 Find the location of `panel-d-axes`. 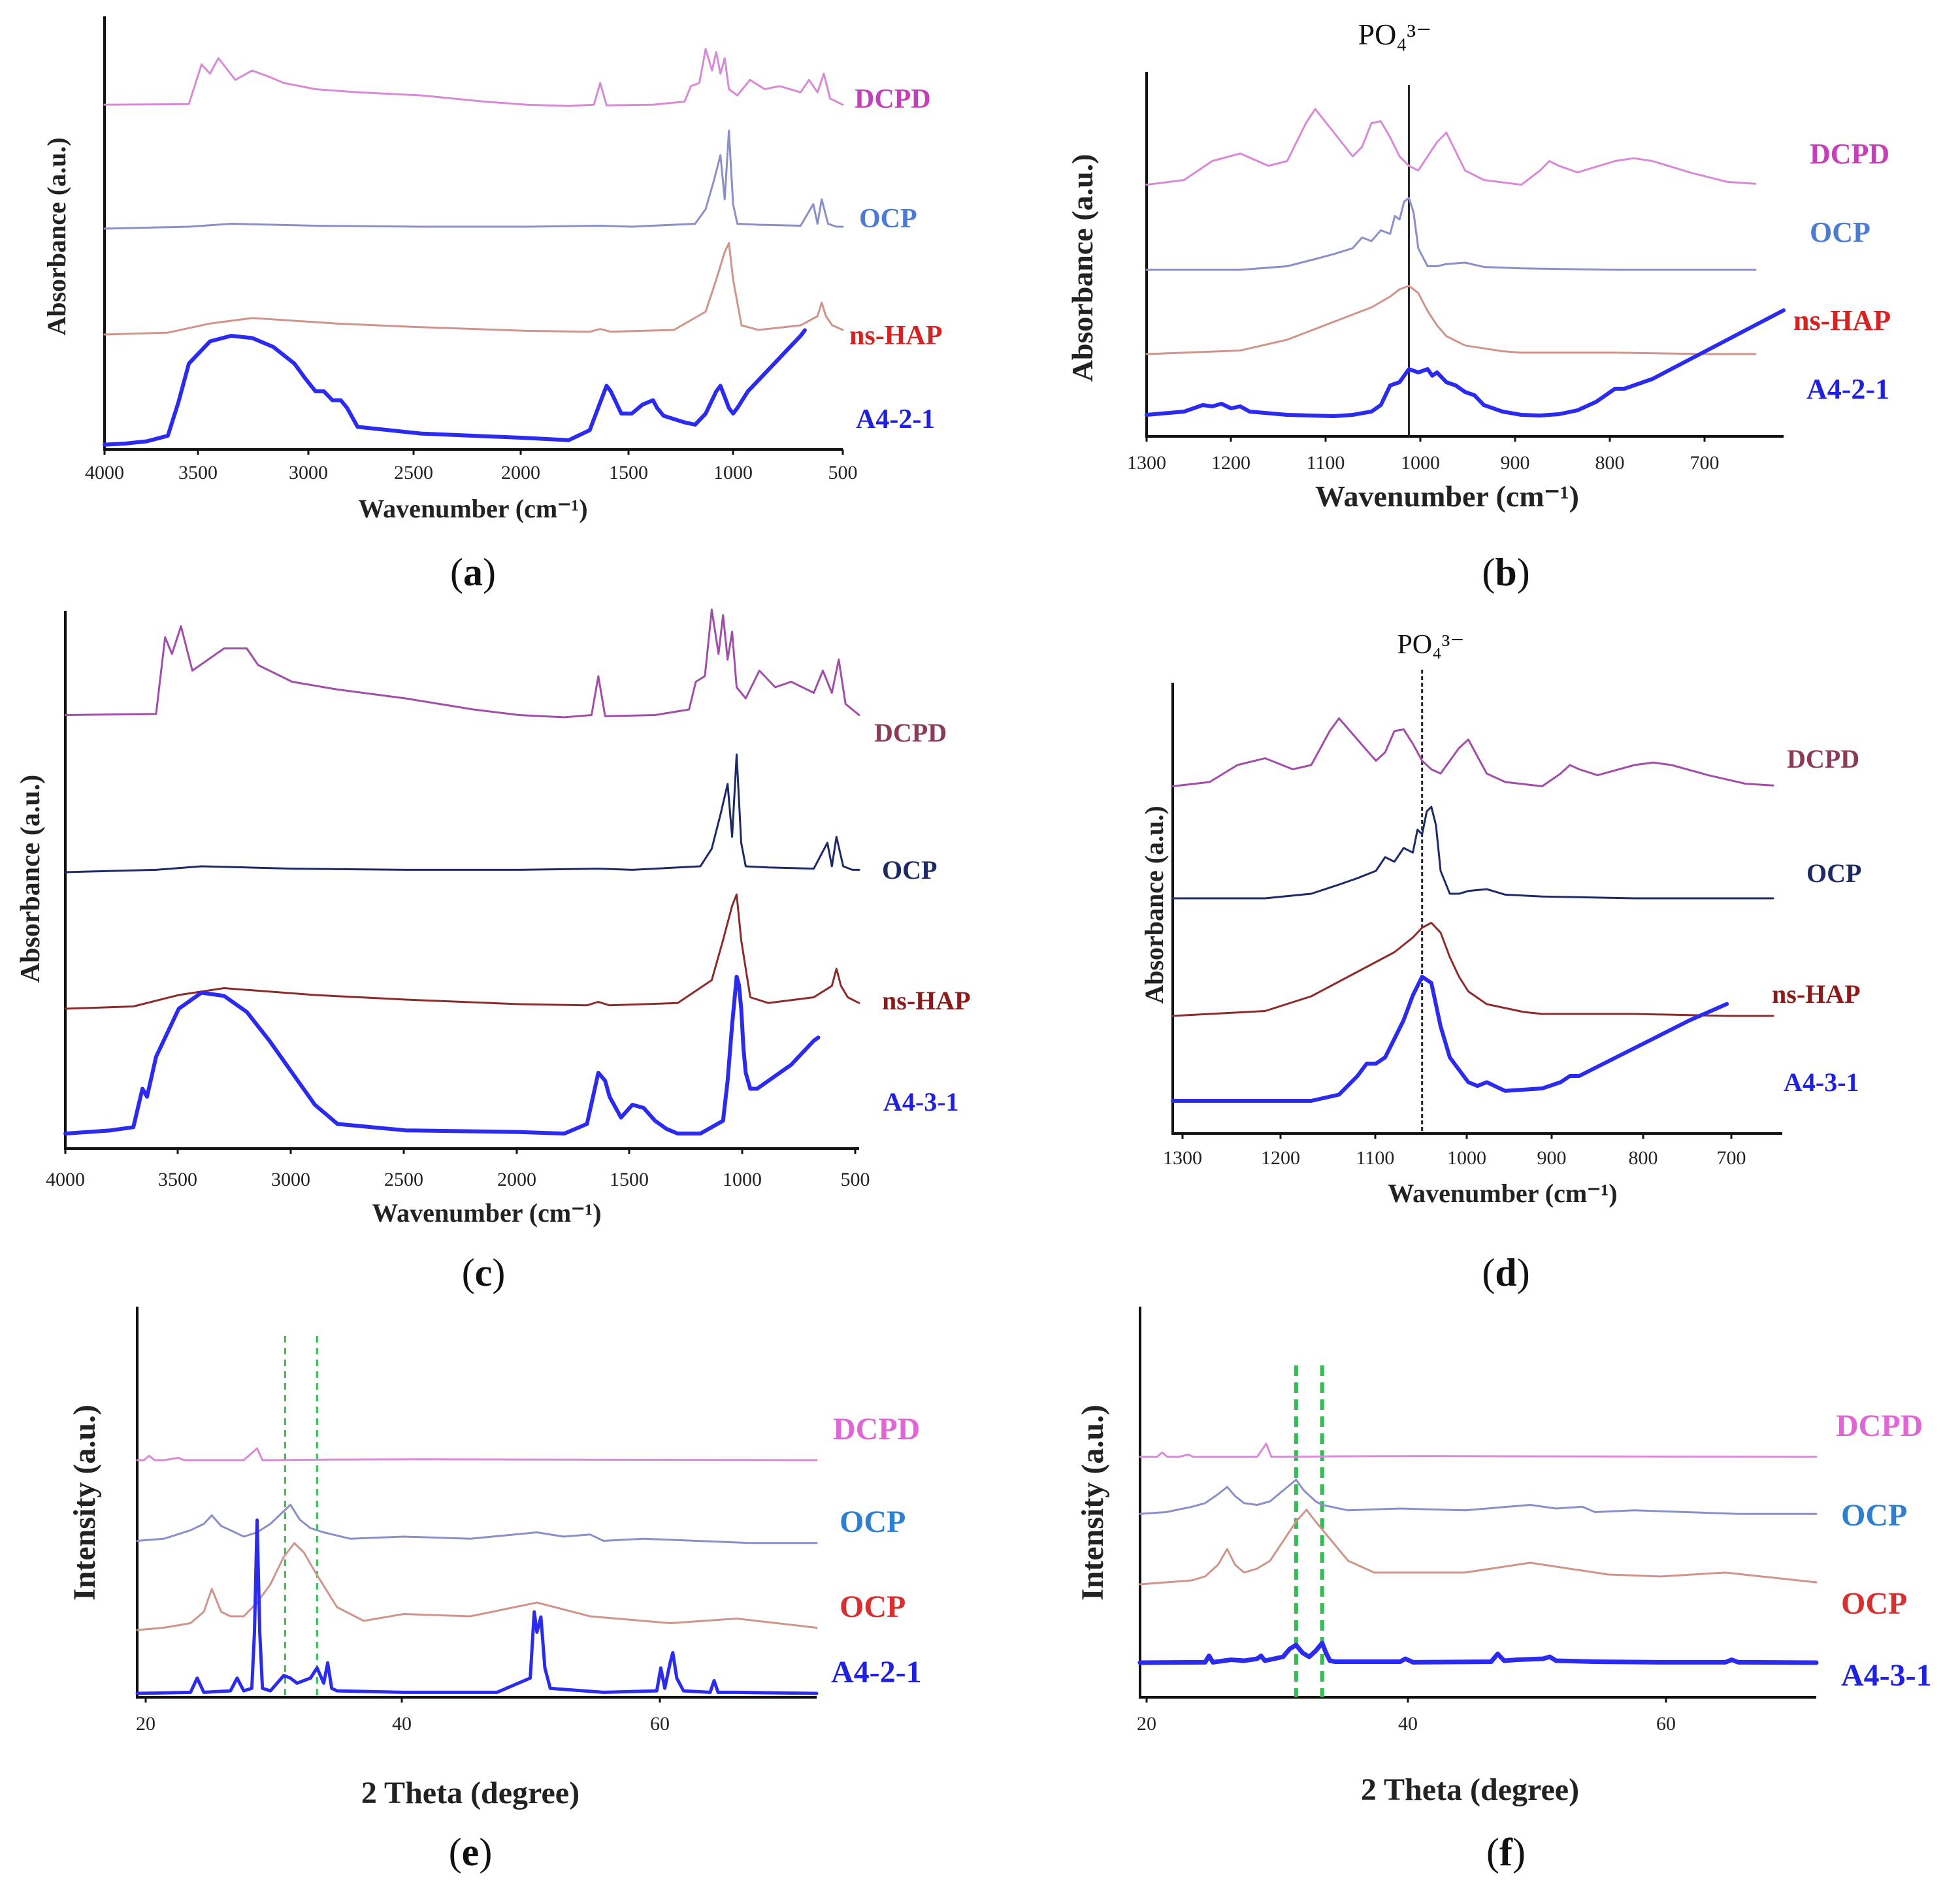

panel-d-axes is located at coordinates (1476, 909).